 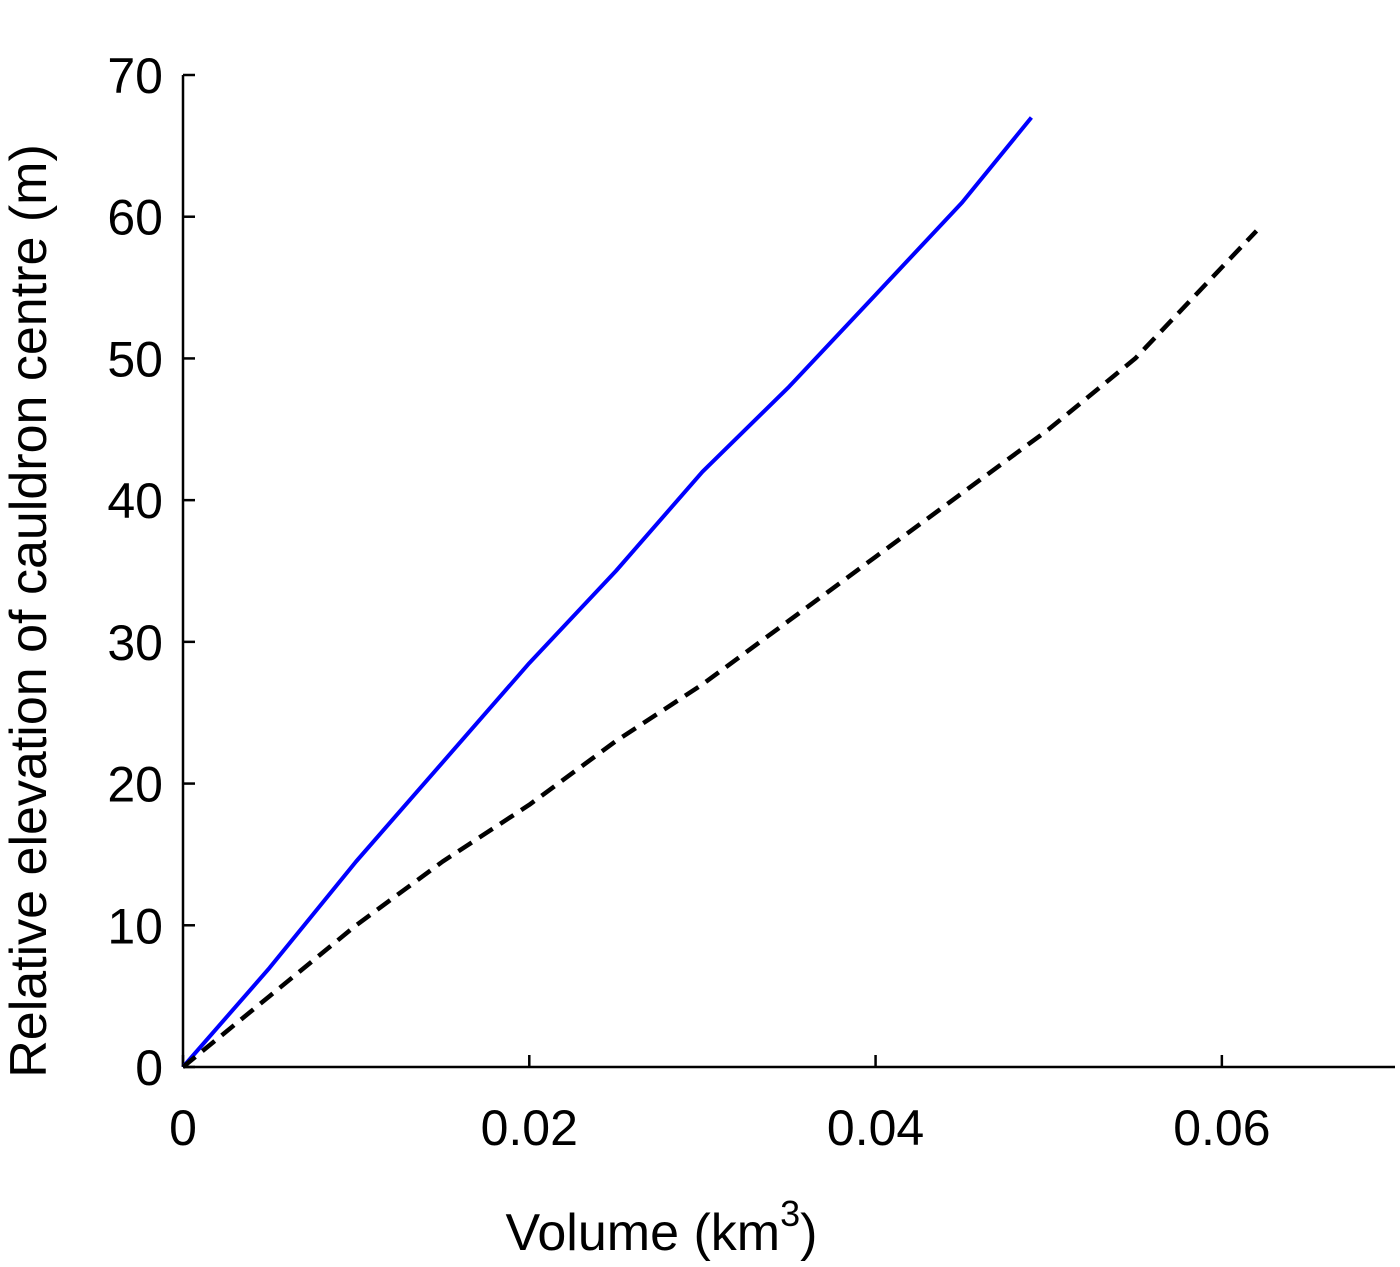 What do you see at coordinates (149, 1068) in the screenshot?
I see `y-tick-label: 0` at bounding box center [149, 1068].